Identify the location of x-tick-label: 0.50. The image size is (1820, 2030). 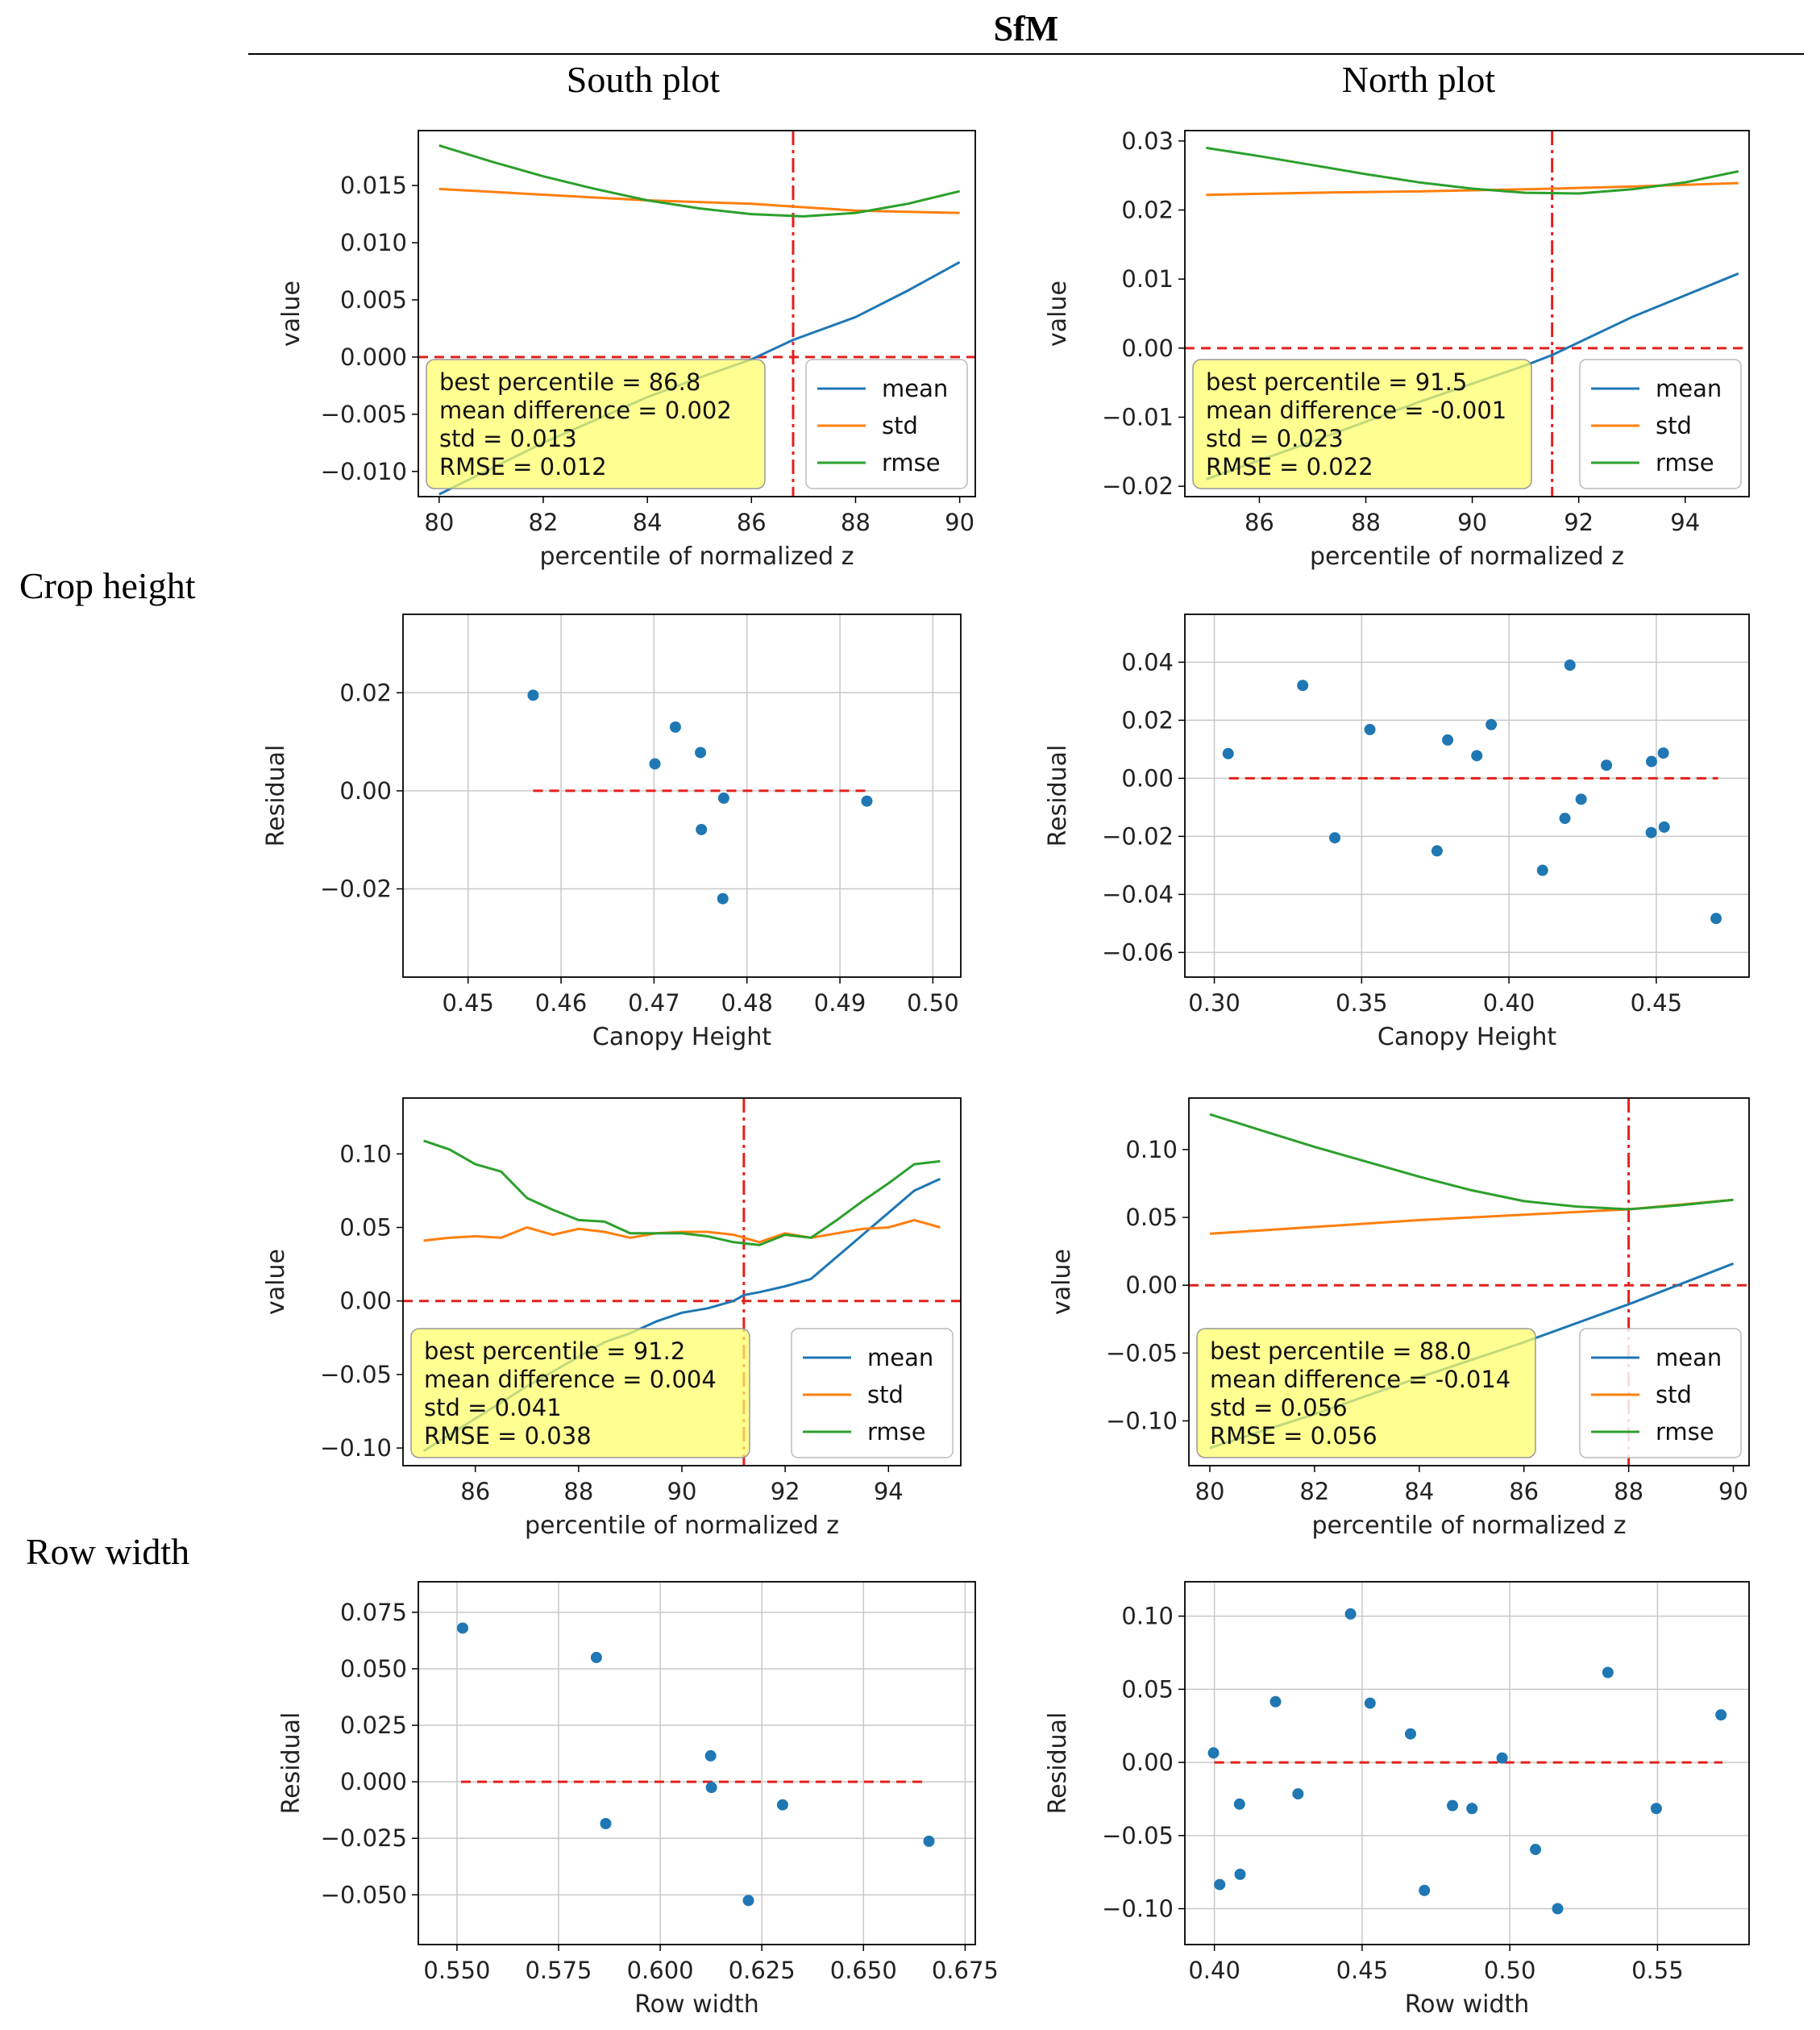
(1510, 1970).